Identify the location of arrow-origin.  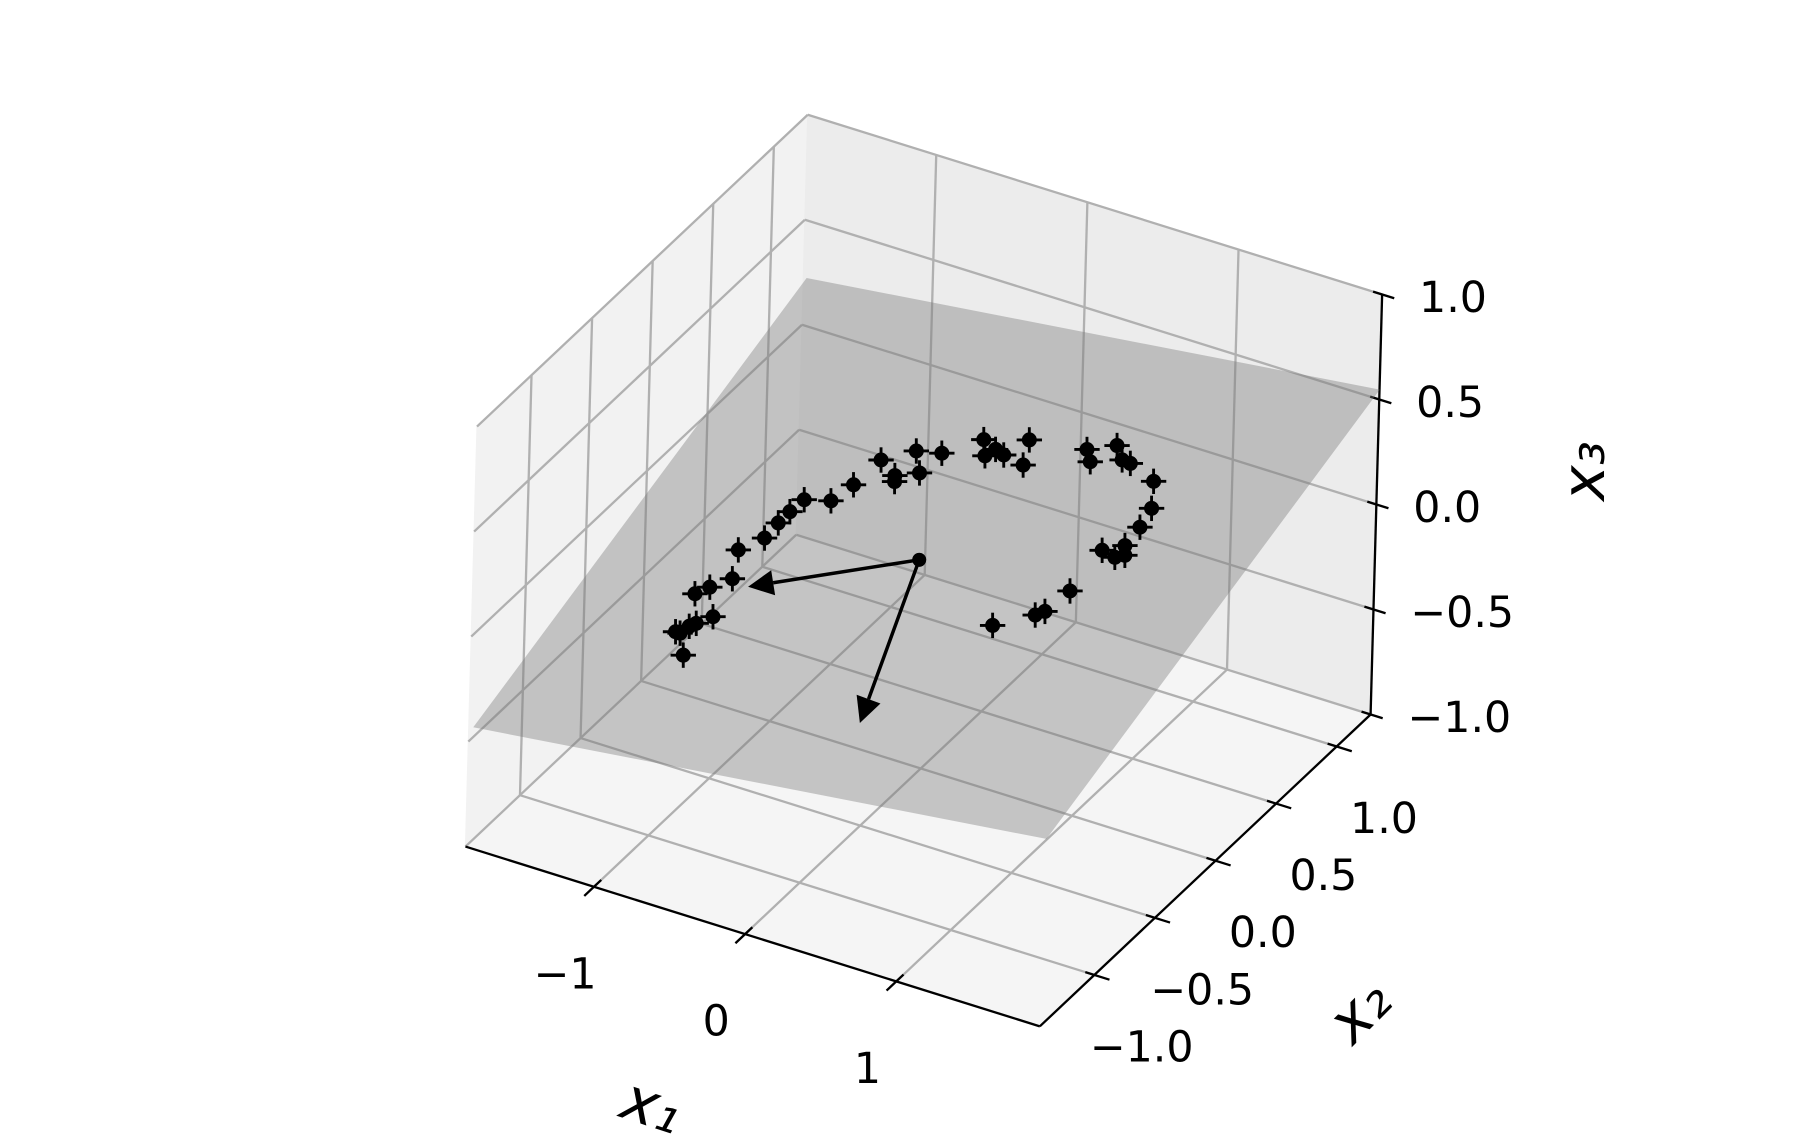
(919, 559).